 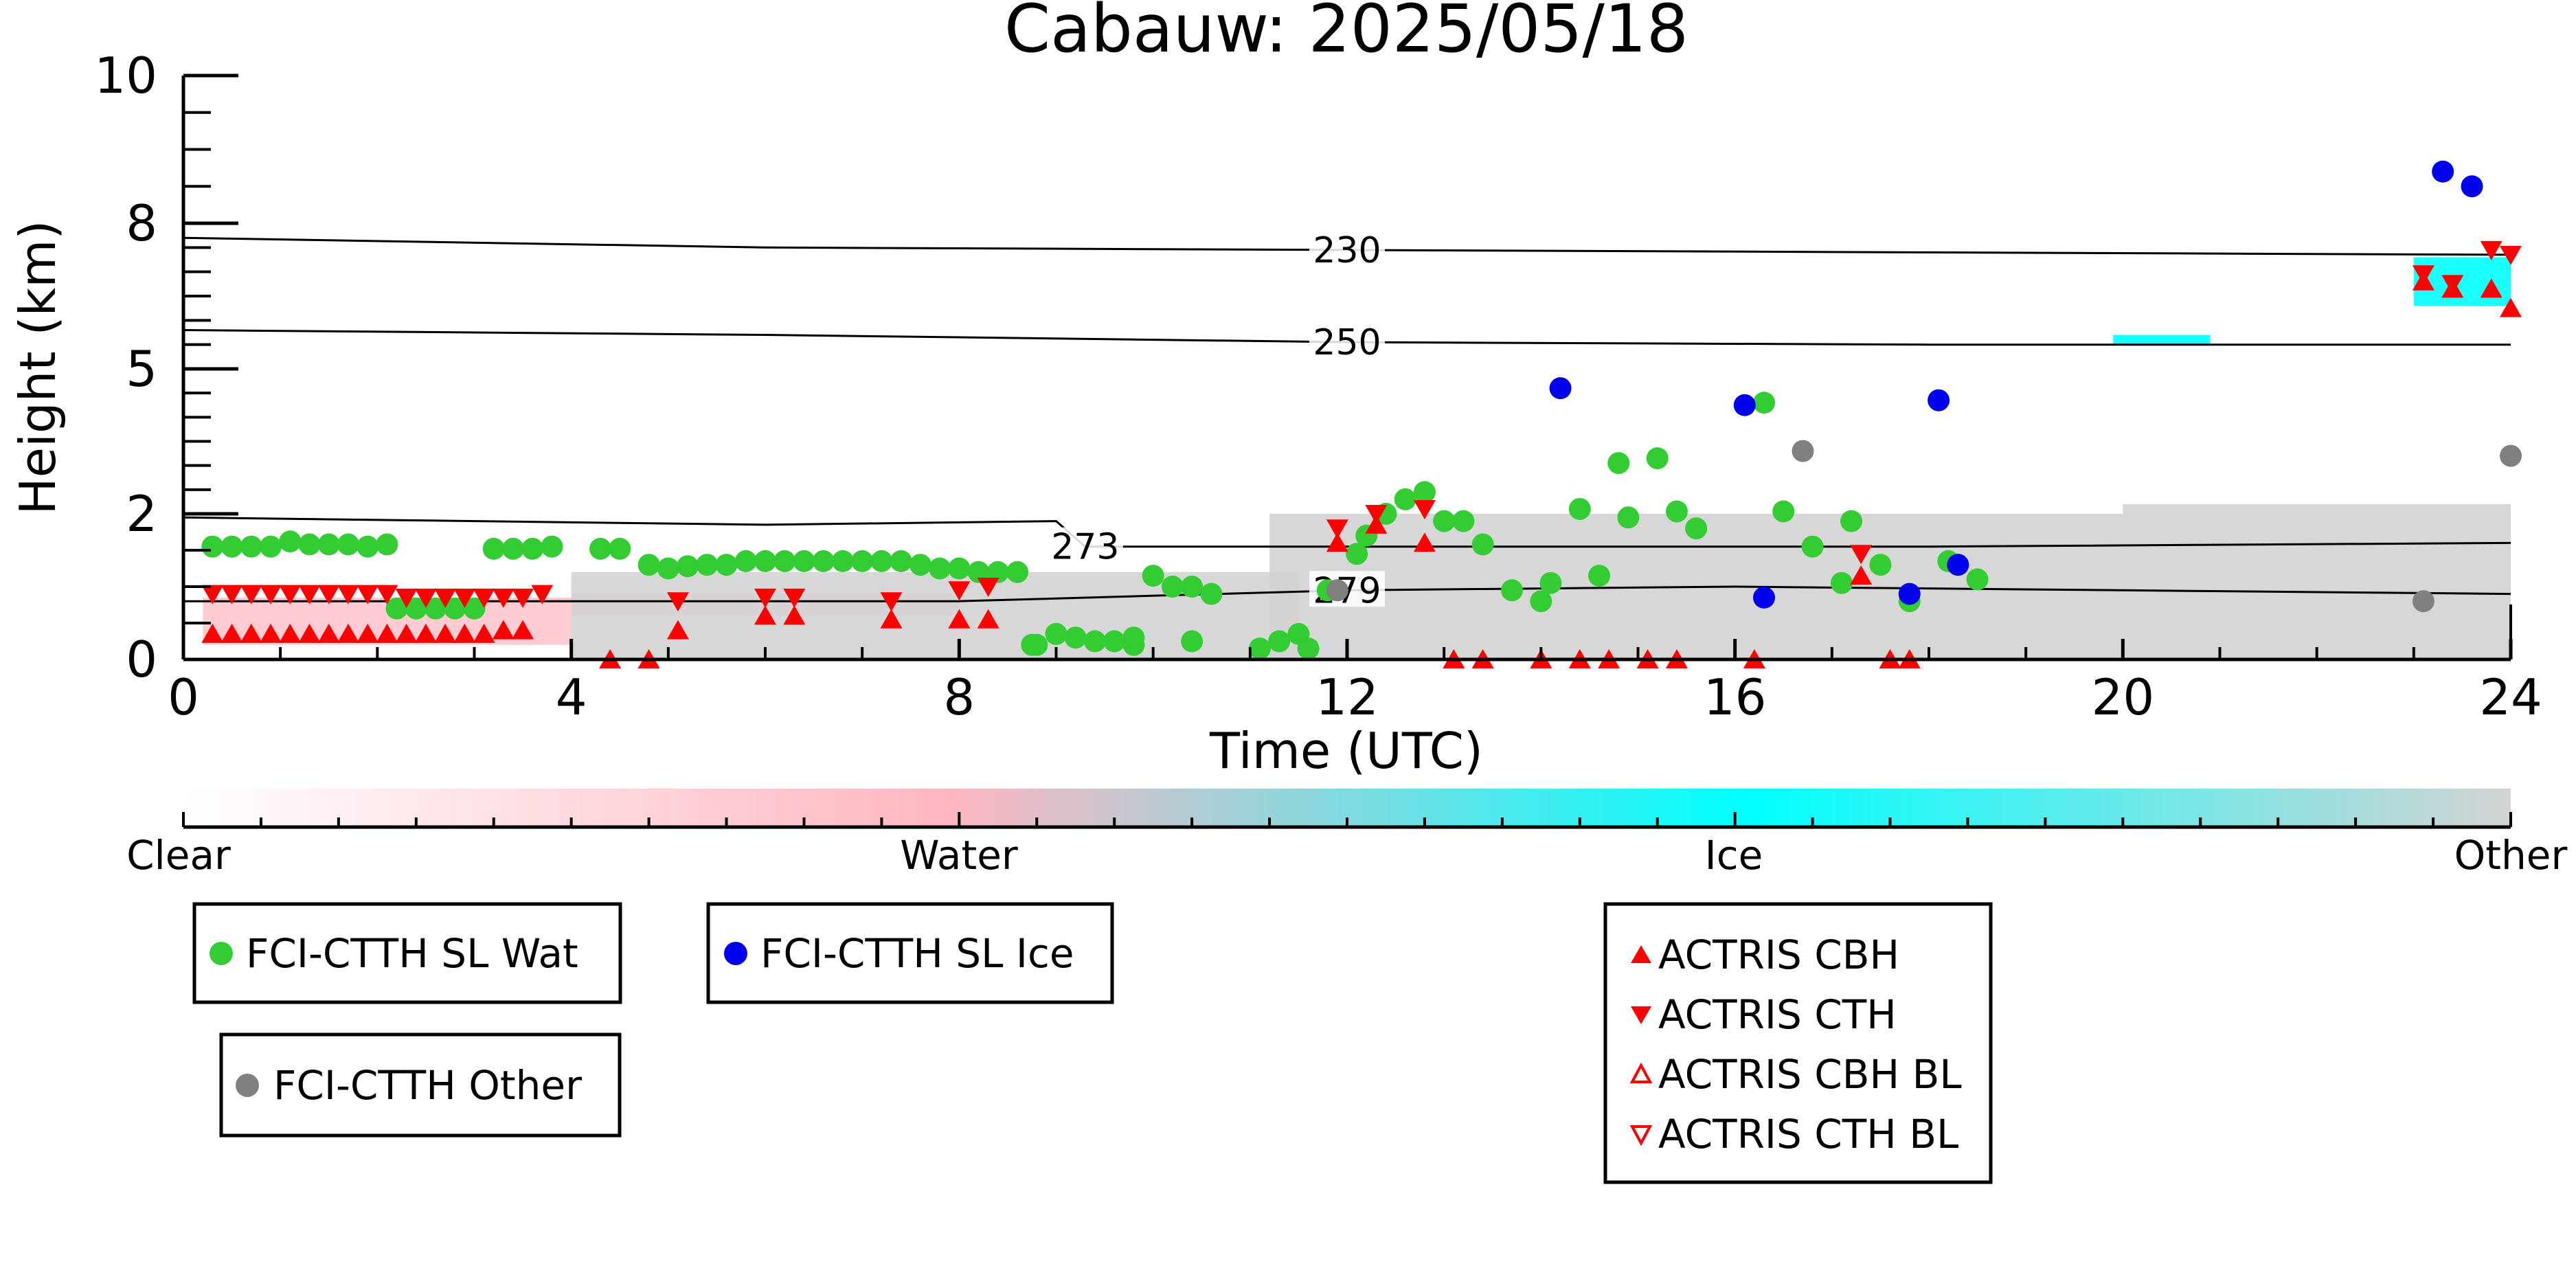 What do you see at coordinates (141, 223) in the screenshot?
I see `y-tick-label: 8` at bounding box center [141, 223].